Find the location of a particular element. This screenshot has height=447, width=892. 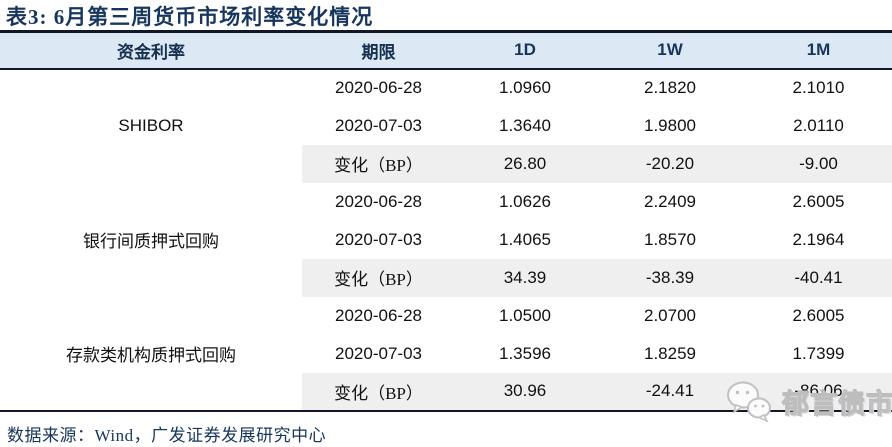

table-row-change: 变化（BP） 26.80 -20.20 -9.00 is located at coordinates (446, 163).